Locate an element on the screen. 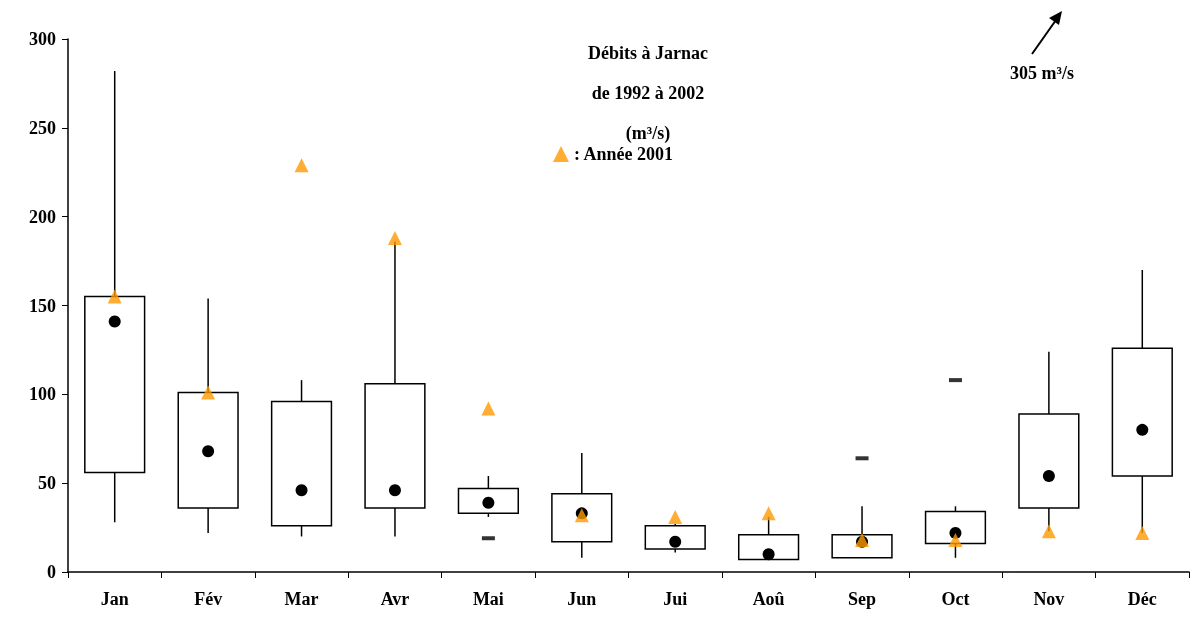 This screenshot has width=1197, height=622. x-tick-label: Jan is located at coordinates (114, 599).